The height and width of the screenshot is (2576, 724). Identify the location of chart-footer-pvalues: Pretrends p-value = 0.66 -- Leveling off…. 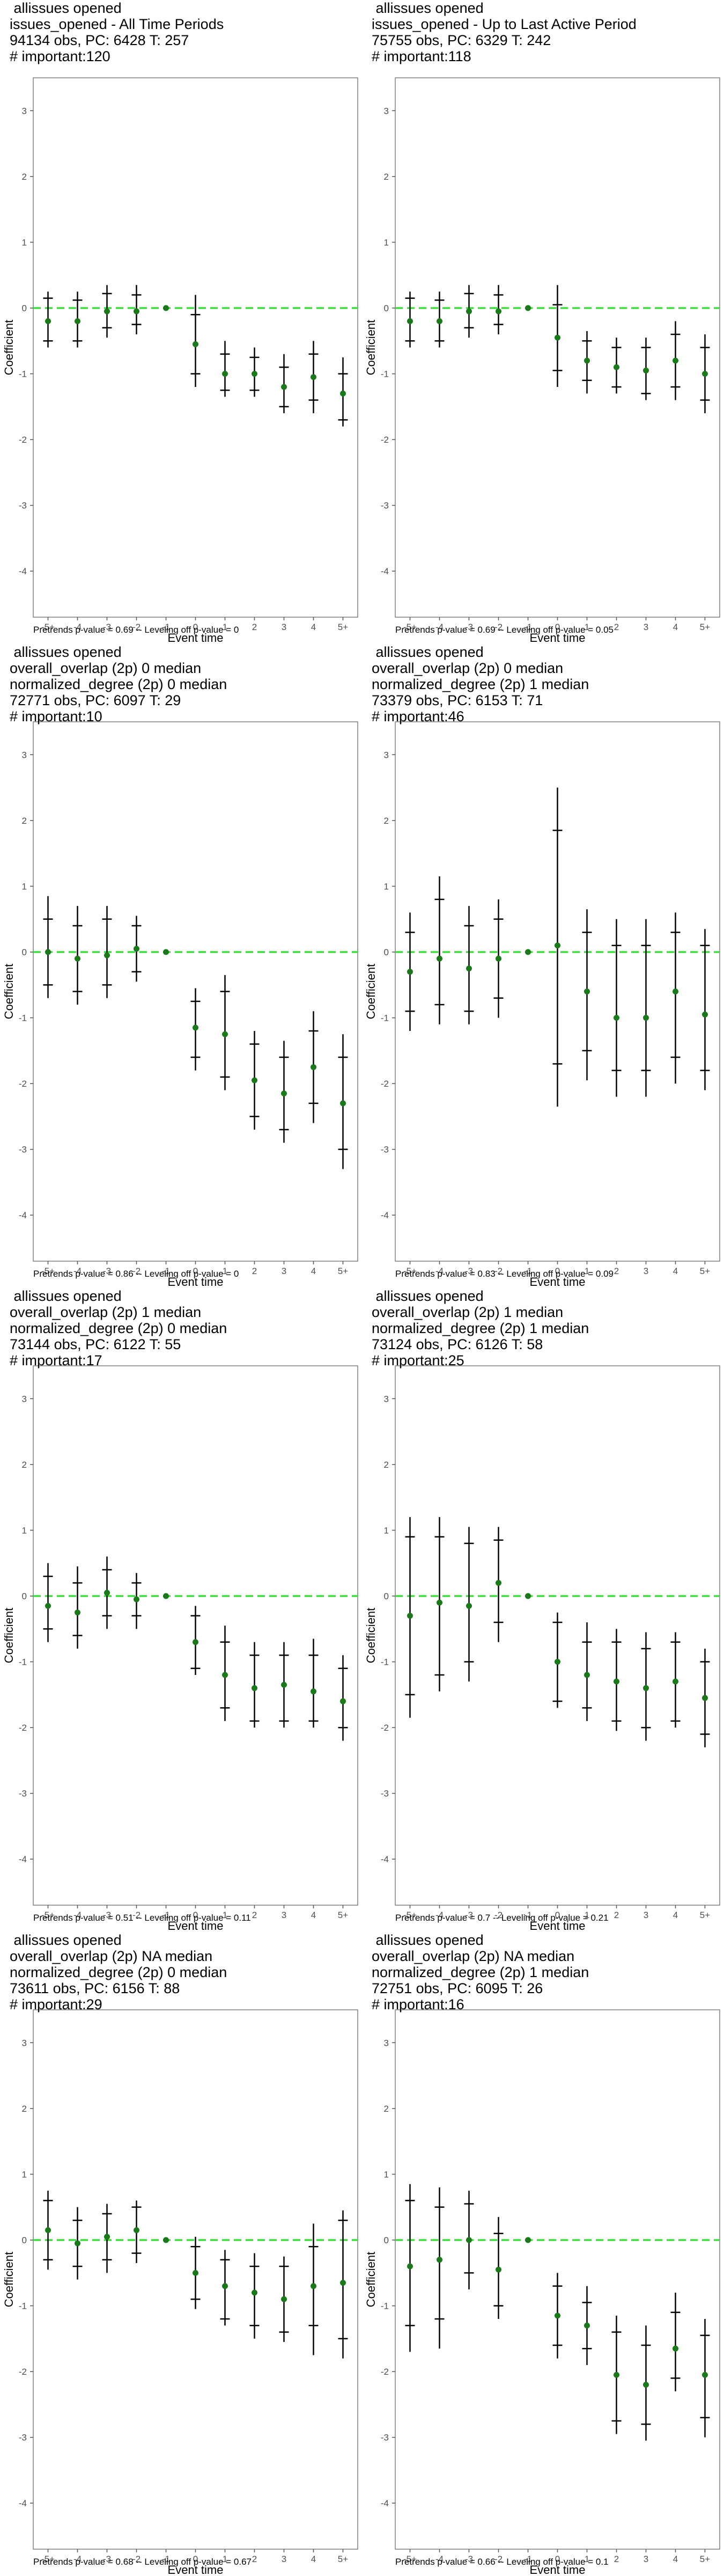
(502, 2562).